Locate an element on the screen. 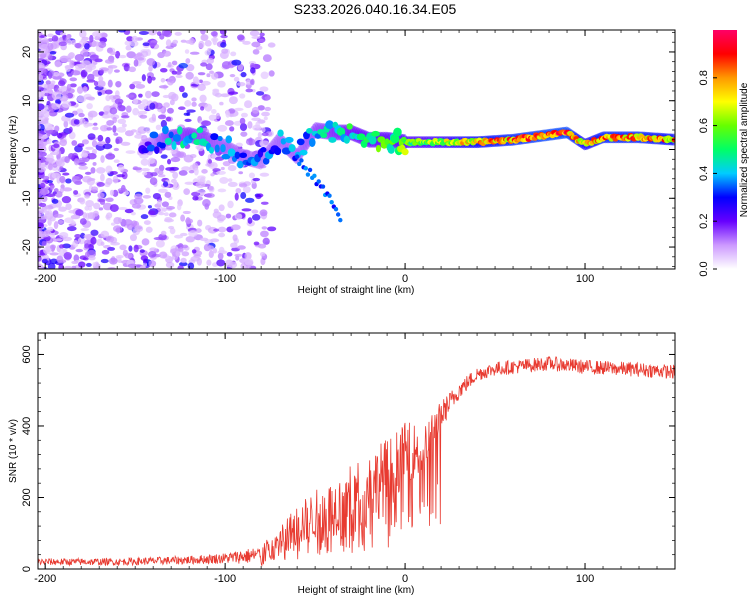  y-tick-label: 0 is located at coordinates (27, 569).